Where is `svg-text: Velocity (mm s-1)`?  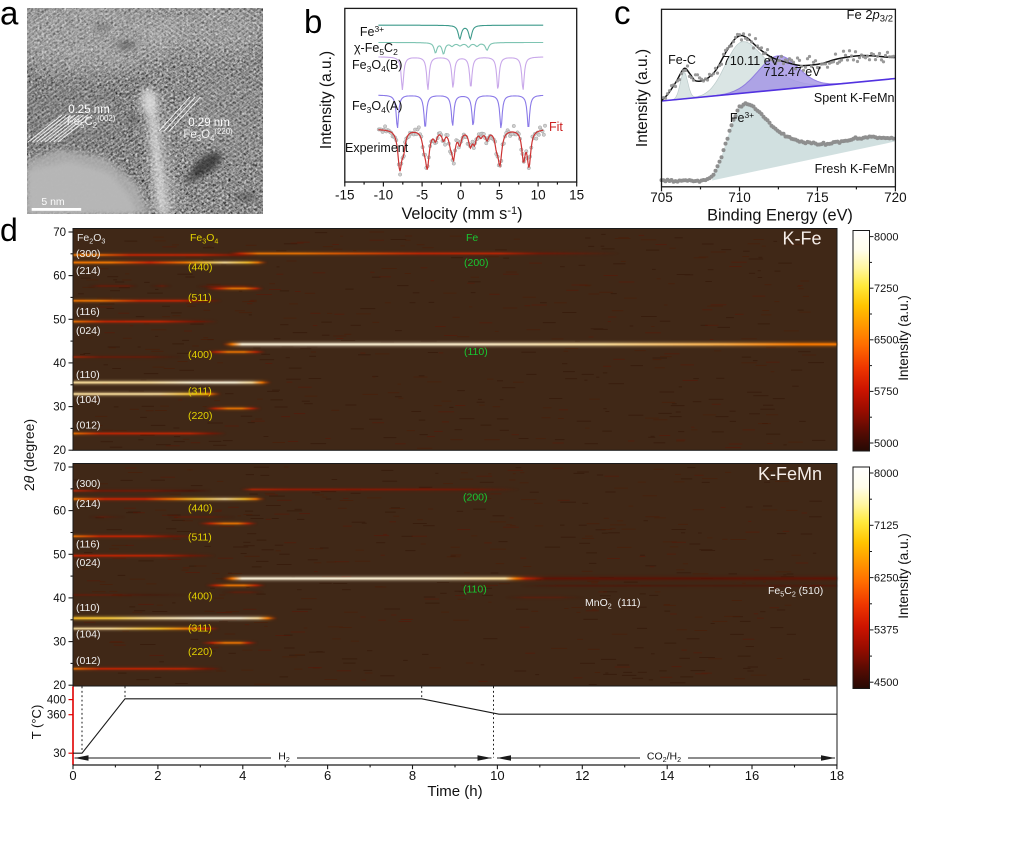 svg-text: Velocity (mm s-1) is located at coordinates (461, 214).